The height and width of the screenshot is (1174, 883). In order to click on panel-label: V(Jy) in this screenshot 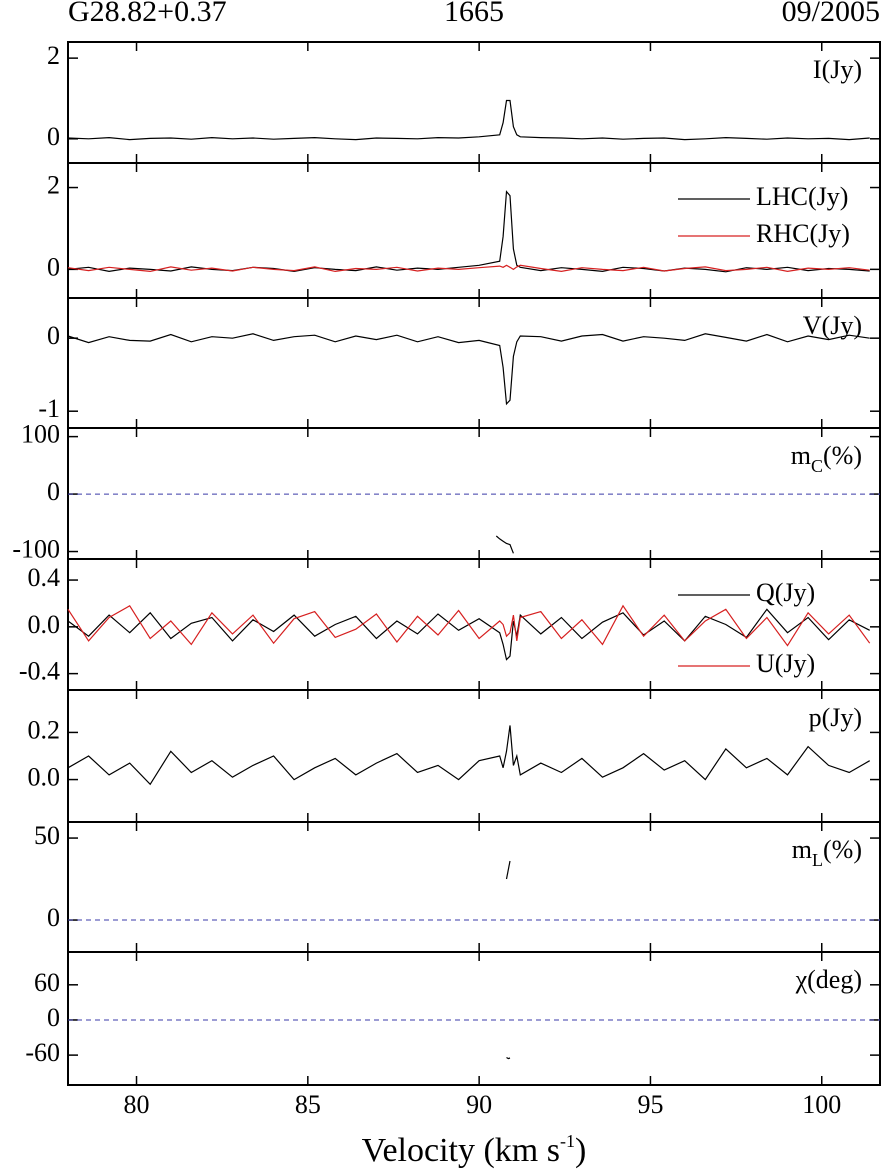, I will do `click(832, 325)`.